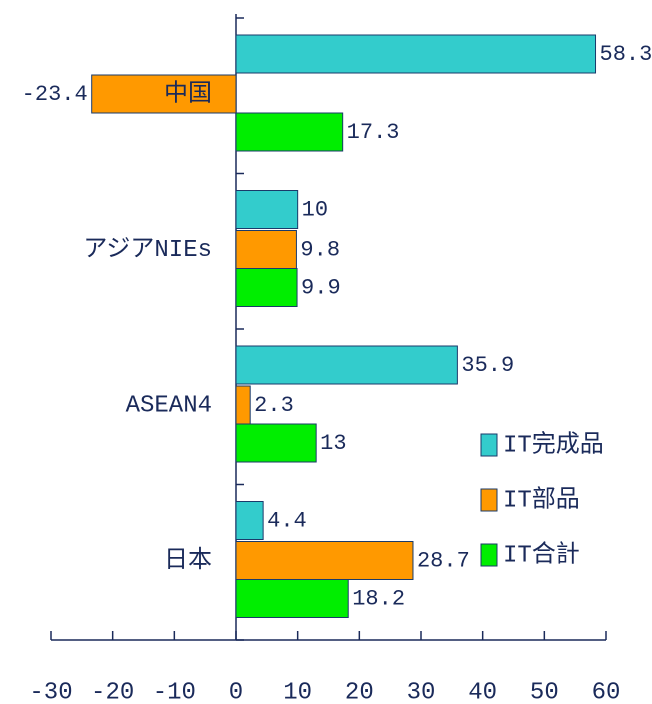 The image size is (652, 704). Describe the element at coordinates (606, 691) in the screenshot. I see `x-tick-label: 60` at that location.